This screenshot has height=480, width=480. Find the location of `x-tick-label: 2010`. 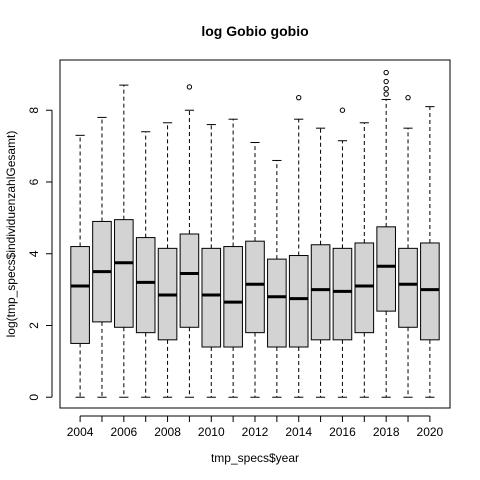

x-tick-label: 2010 is located at coordinates (211, 432).